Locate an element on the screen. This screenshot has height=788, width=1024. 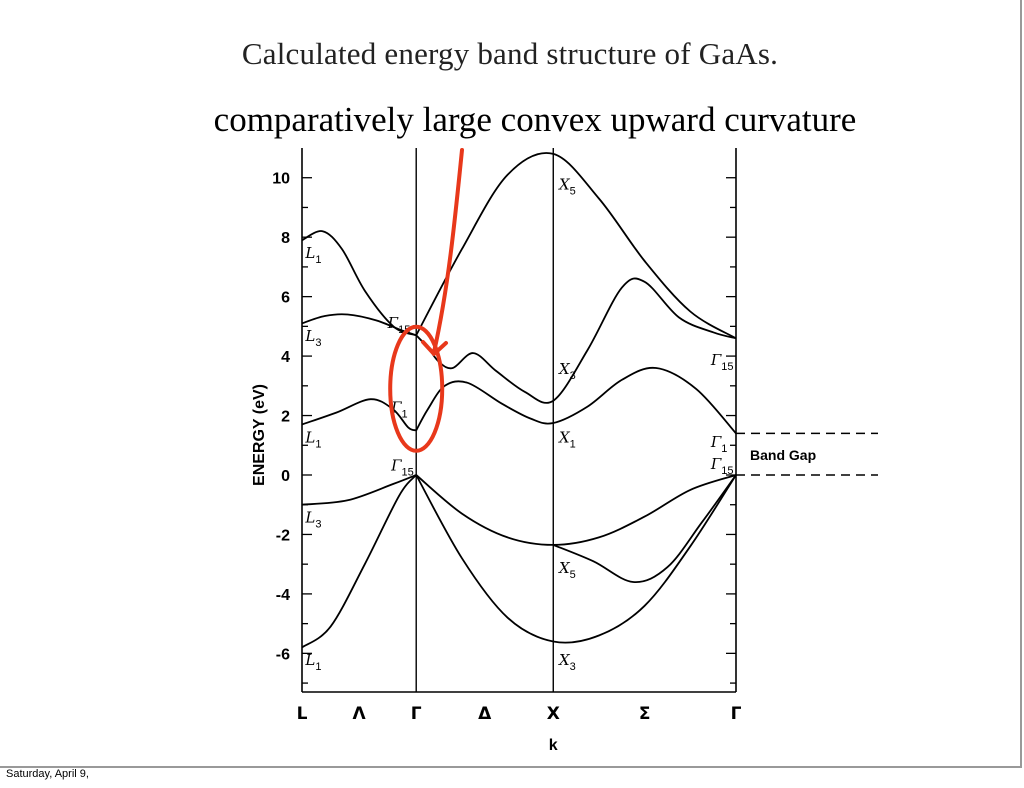
symmetry-point-label: Γ1 is located at coordinates (719, 444).